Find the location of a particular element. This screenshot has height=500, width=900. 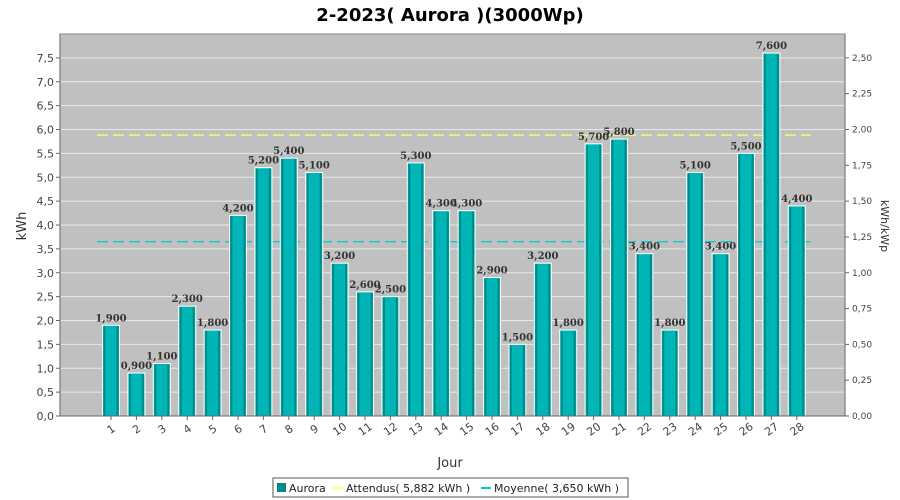

data-label-4: 2,300 is located at coordinates (187, 299).